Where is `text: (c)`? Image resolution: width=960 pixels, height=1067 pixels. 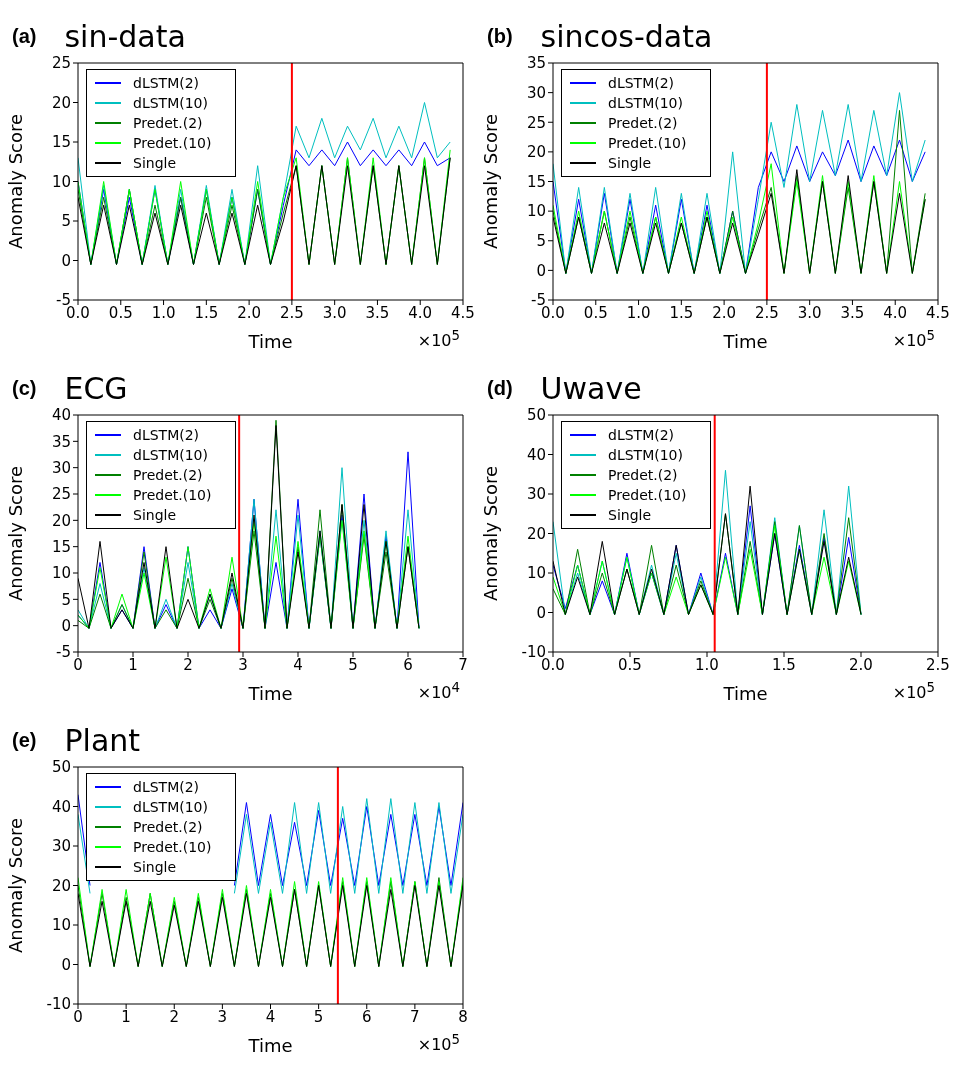 text: (c) is located at coordinates (24, 388).